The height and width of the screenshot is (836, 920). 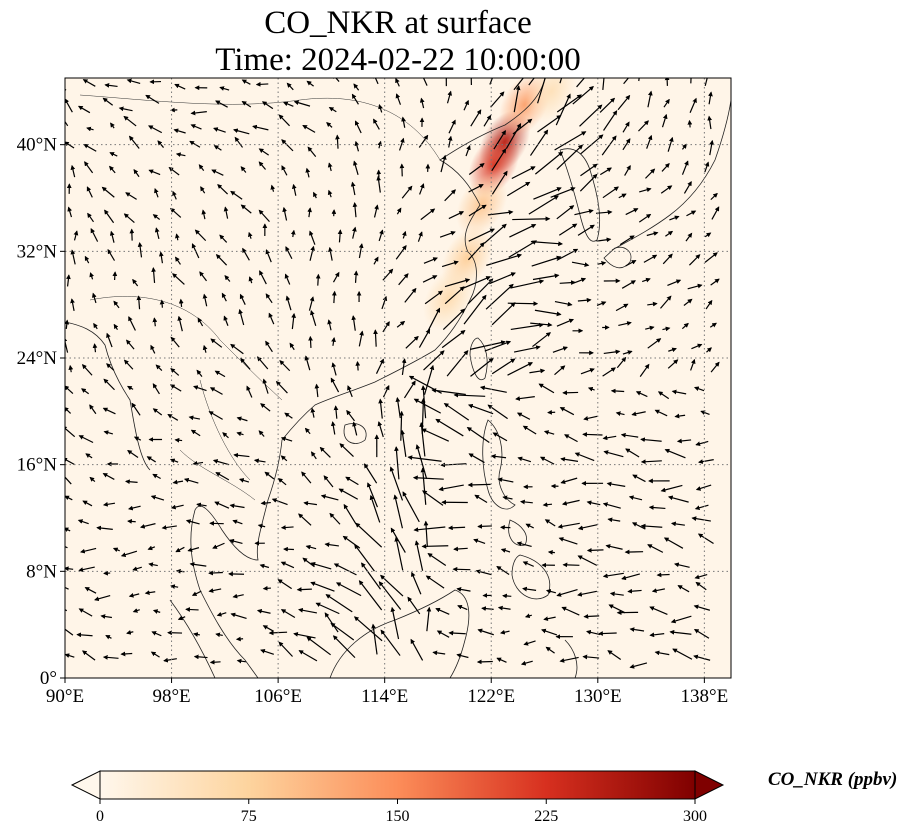 What do you see at coordinates (709, 785) in the screenshot?
I see `colorbar-extend-high` at bounding box center [709, 785].